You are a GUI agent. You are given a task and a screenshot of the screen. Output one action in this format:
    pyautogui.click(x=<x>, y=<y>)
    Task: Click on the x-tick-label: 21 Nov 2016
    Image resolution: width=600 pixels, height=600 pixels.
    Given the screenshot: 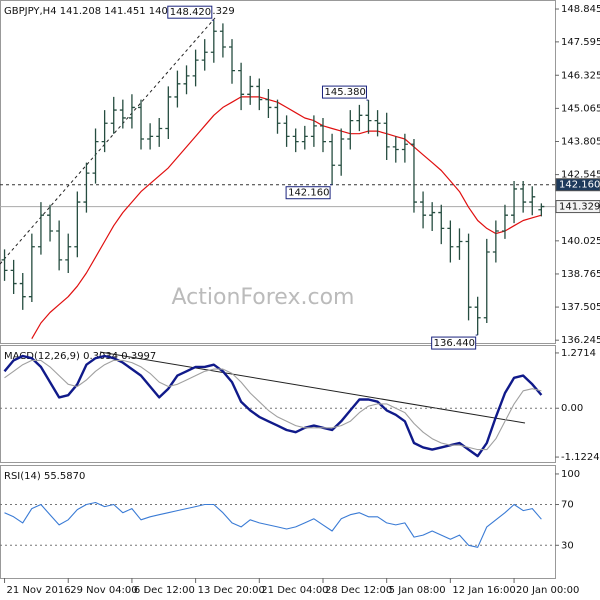 What is the action you would take?
    pyautogui.click(x=39, y=590)
    